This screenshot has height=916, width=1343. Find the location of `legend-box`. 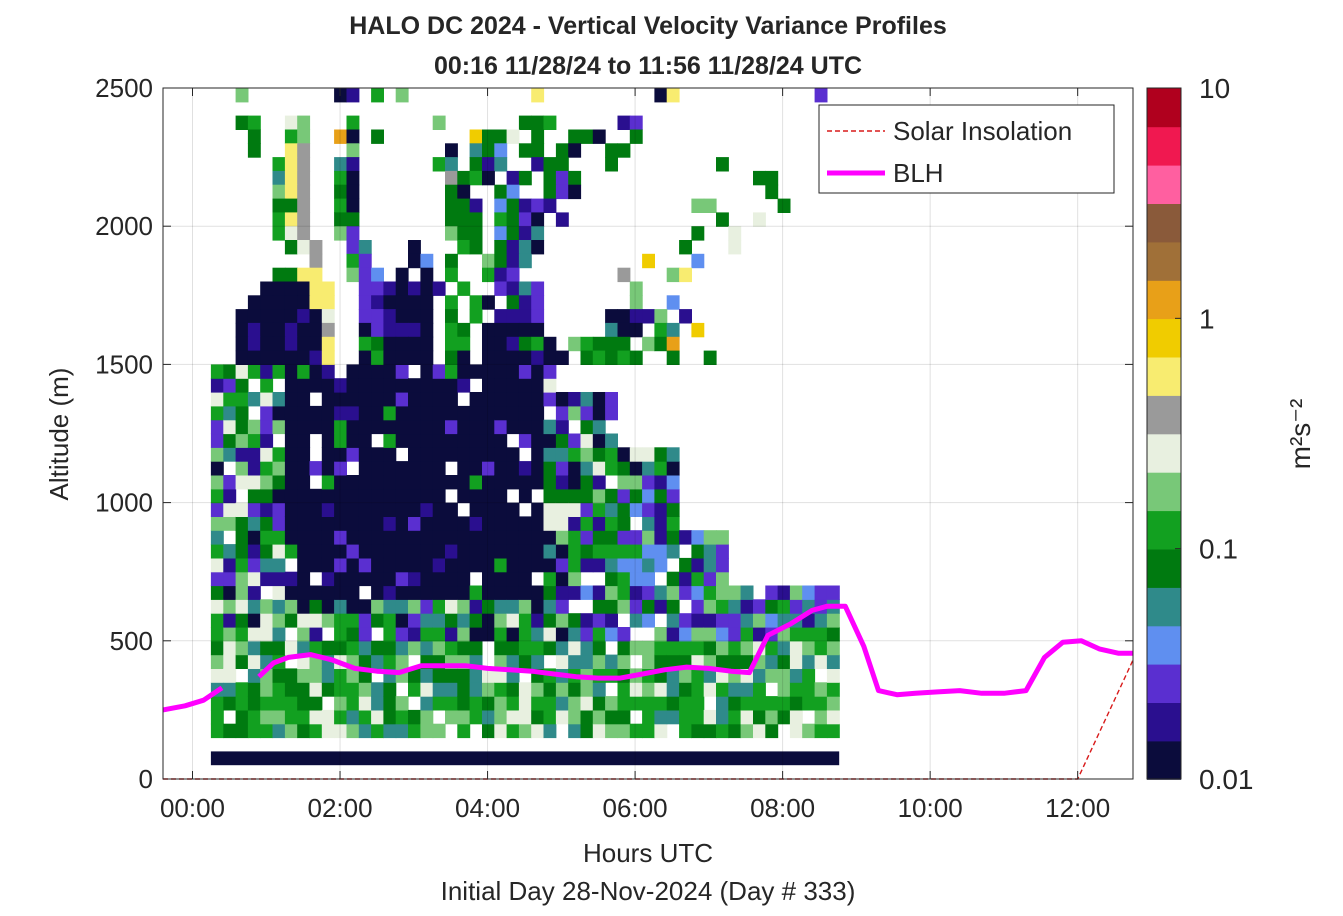

legend-box is located at coordinates (966, 149).